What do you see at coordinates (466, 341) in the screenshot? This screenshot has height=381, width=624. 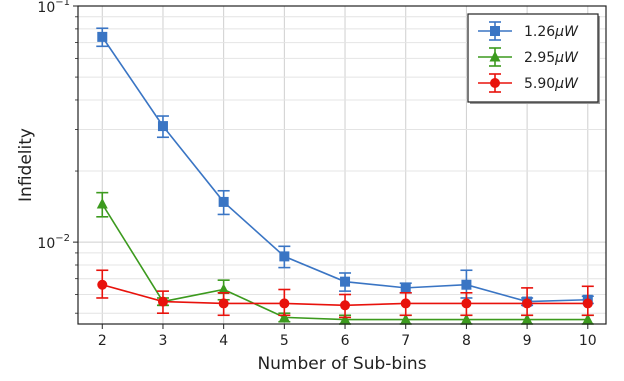 I see `x-tick-label: 8` at bounding box center [466, 341].